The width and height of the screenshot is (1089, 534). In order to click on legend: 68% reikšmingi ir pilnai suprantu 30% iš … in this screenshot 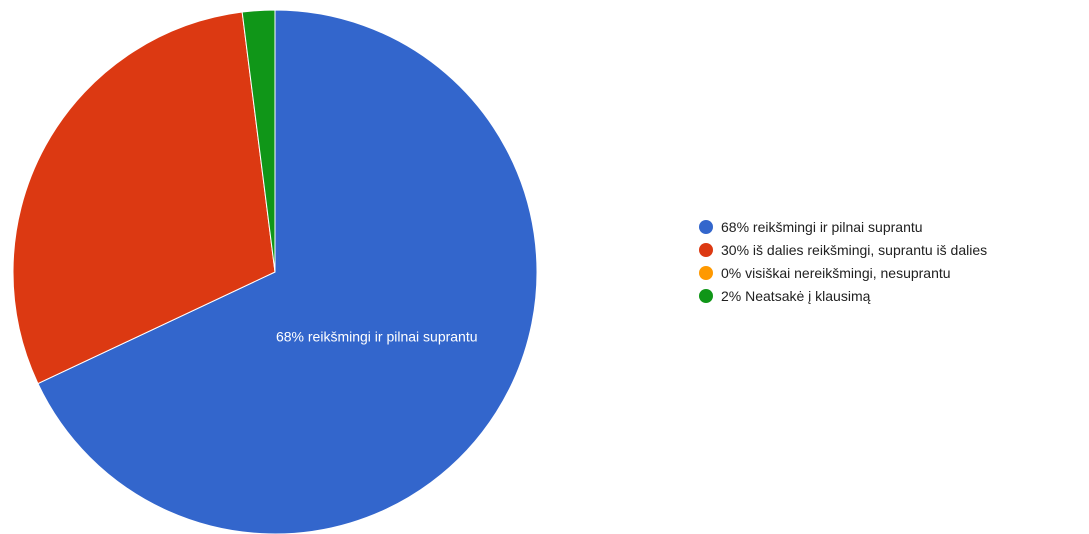, I will do `click(843, 261)`.